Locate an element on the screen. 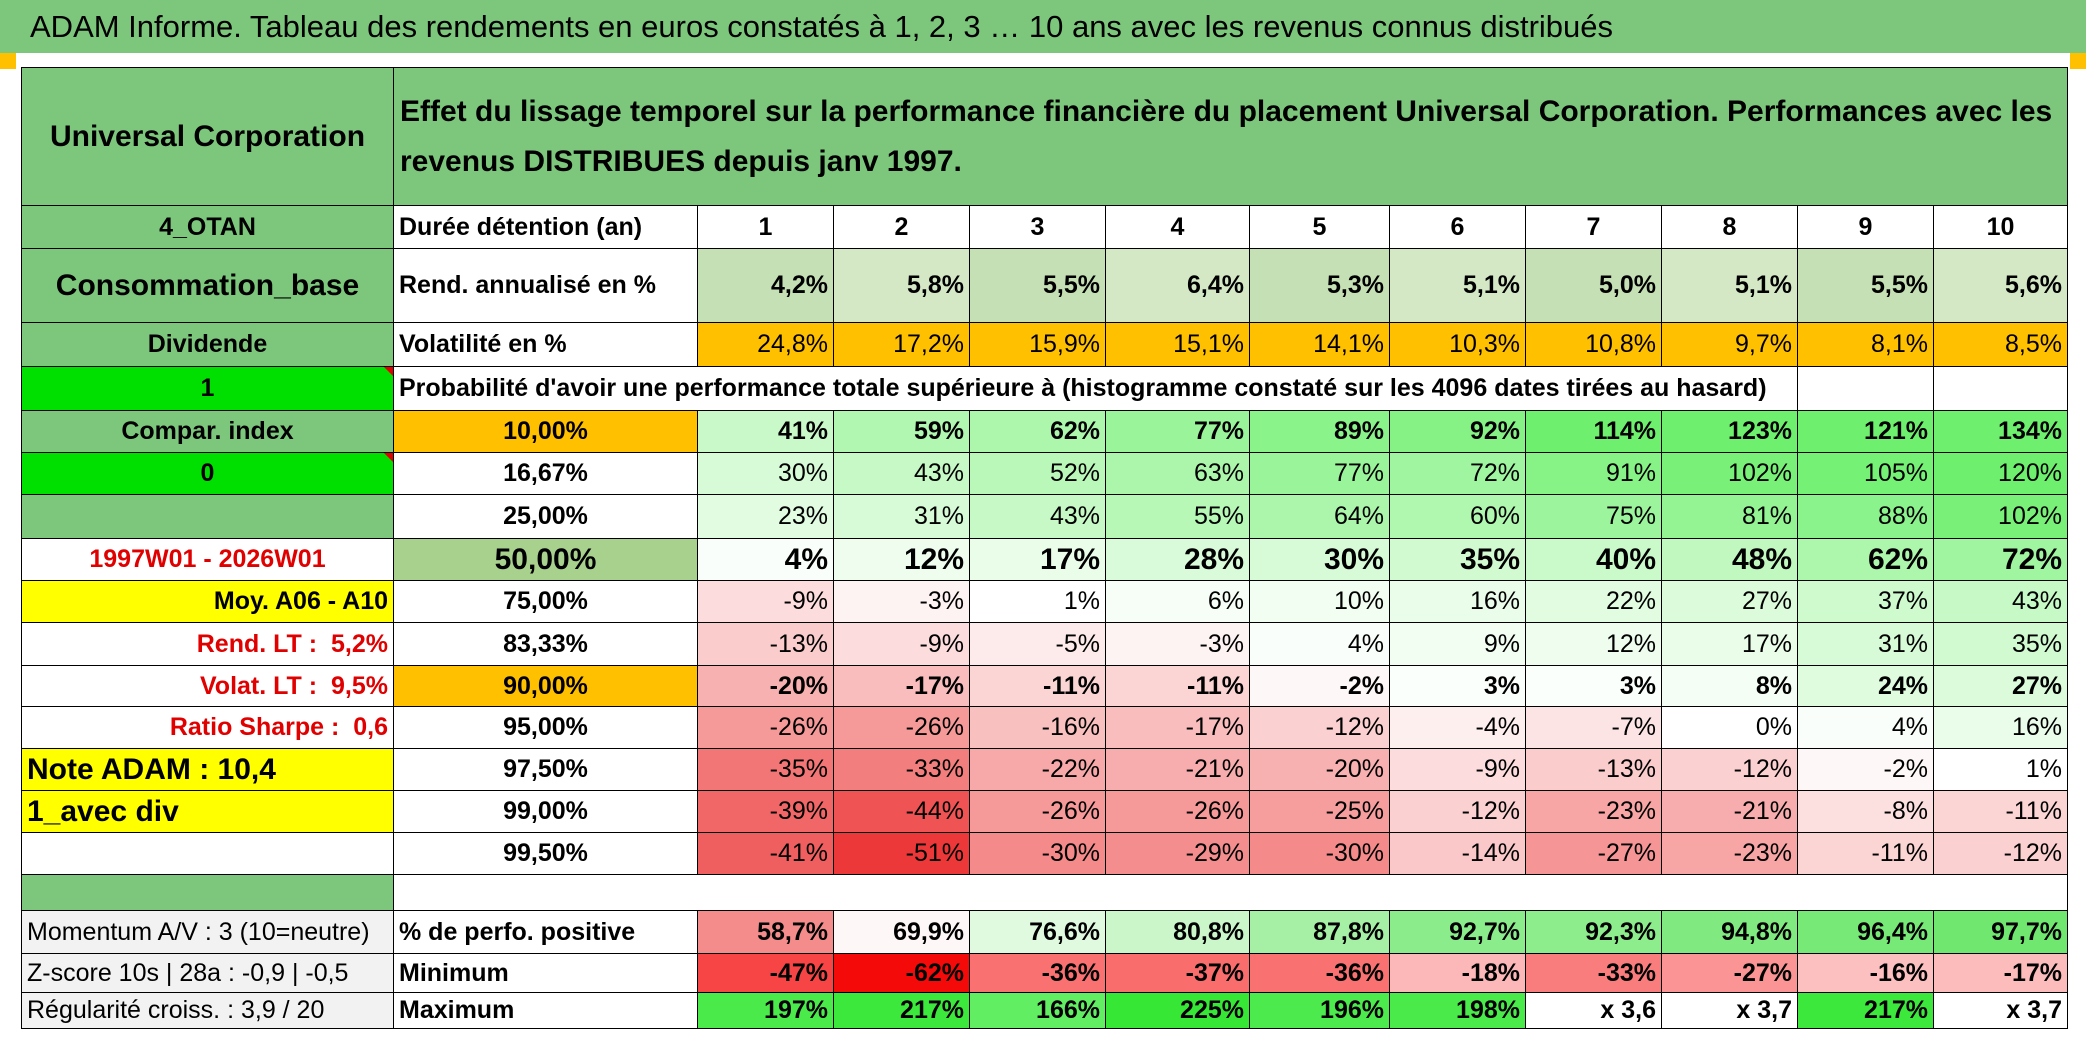 Image resolution: width=2086 pixels, height=1044 pixels. max-label: Maximum is located at coordinates (546, 1011).